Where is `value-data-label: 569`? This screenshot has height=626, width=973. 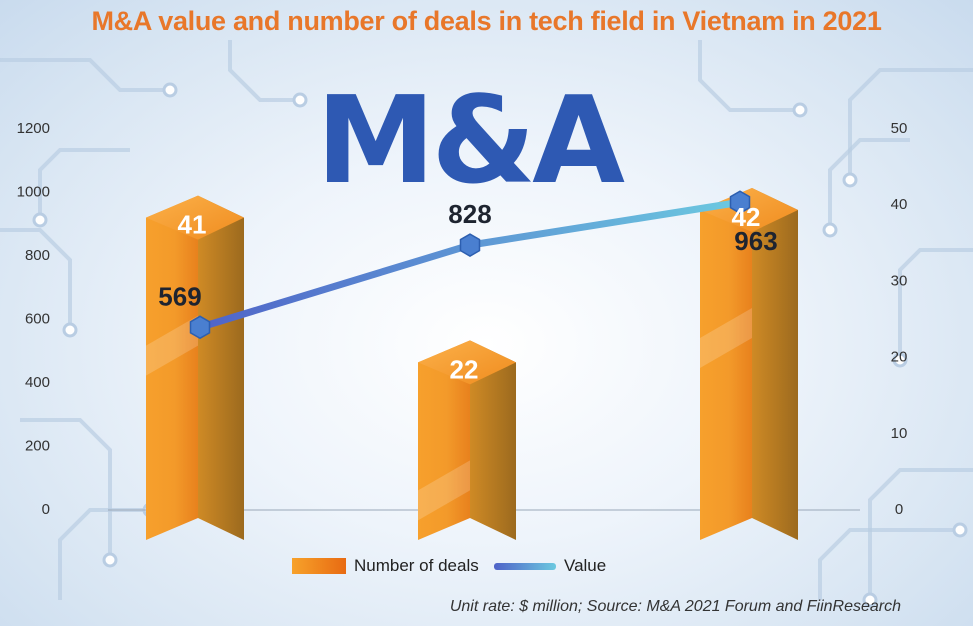 value-data-label: 569 is located at coordinates (179, 296).